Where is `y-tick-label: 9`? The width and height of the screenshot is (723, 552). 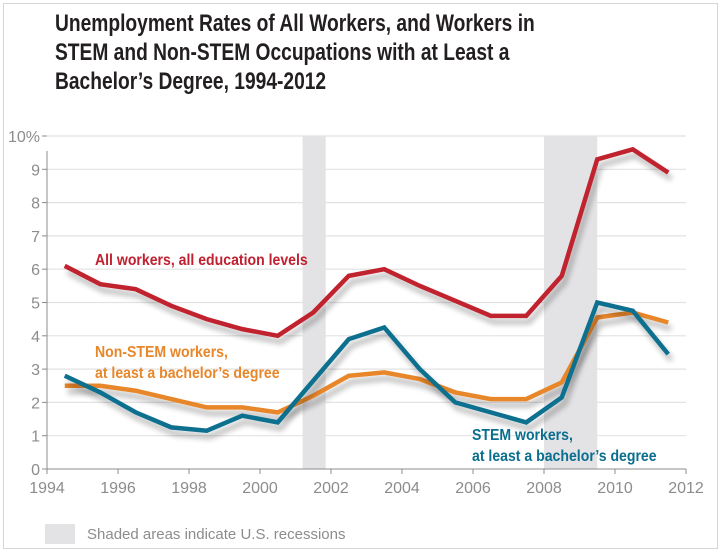
y-tick-label: 9 is located at coordinates (35, 170).